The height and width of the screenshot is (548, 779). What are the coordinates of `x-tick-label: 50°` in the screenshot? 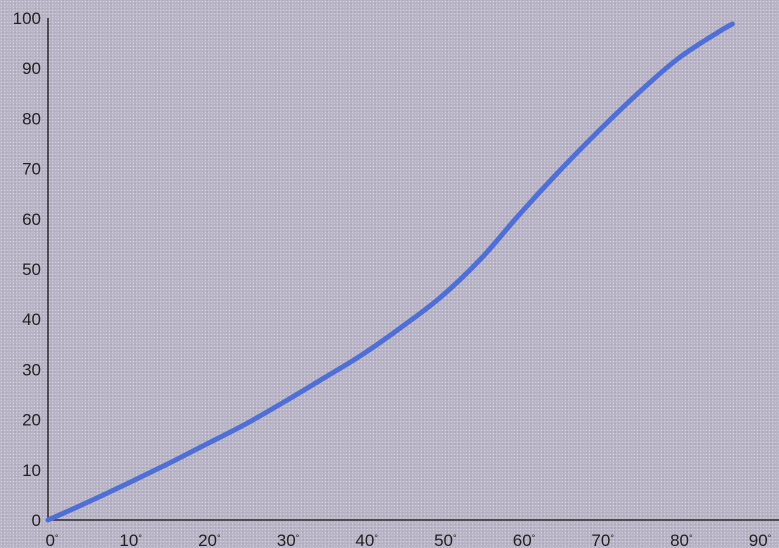 It's located at (445, 539).